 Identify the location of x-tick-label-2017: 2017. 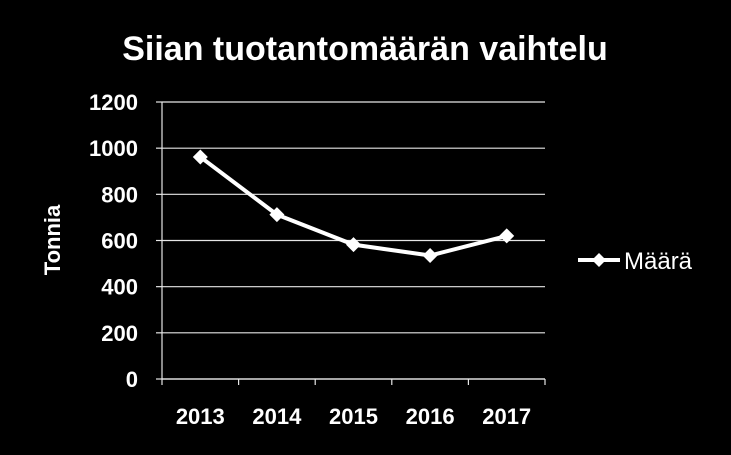
(506, 416).